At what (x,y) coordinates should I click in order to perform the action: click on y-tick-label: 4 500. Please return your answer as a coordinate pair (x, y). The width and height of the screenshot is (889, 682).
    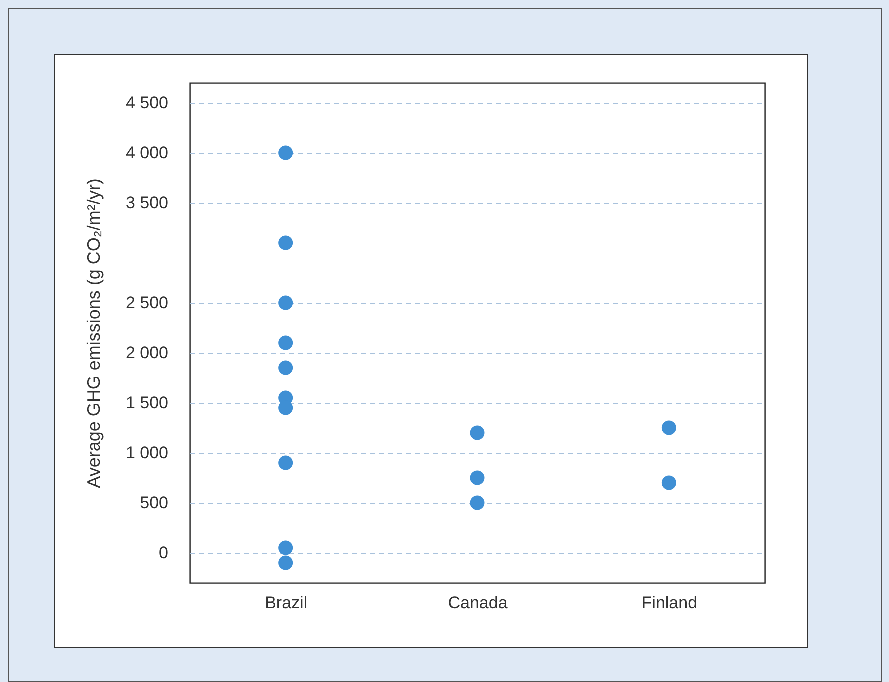
    Looking at the image, I should click on (147, 103).